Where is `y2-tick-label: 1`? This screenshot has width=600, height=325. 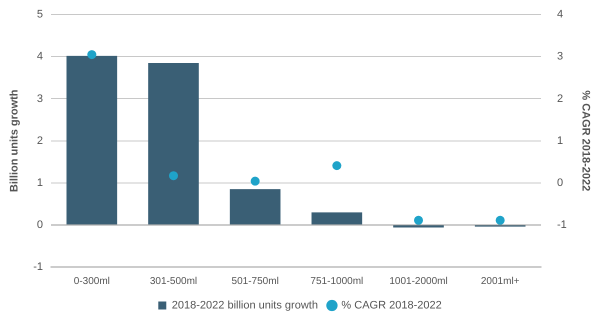
y2-tick-label: 1 is located at coordinates (560, 140).